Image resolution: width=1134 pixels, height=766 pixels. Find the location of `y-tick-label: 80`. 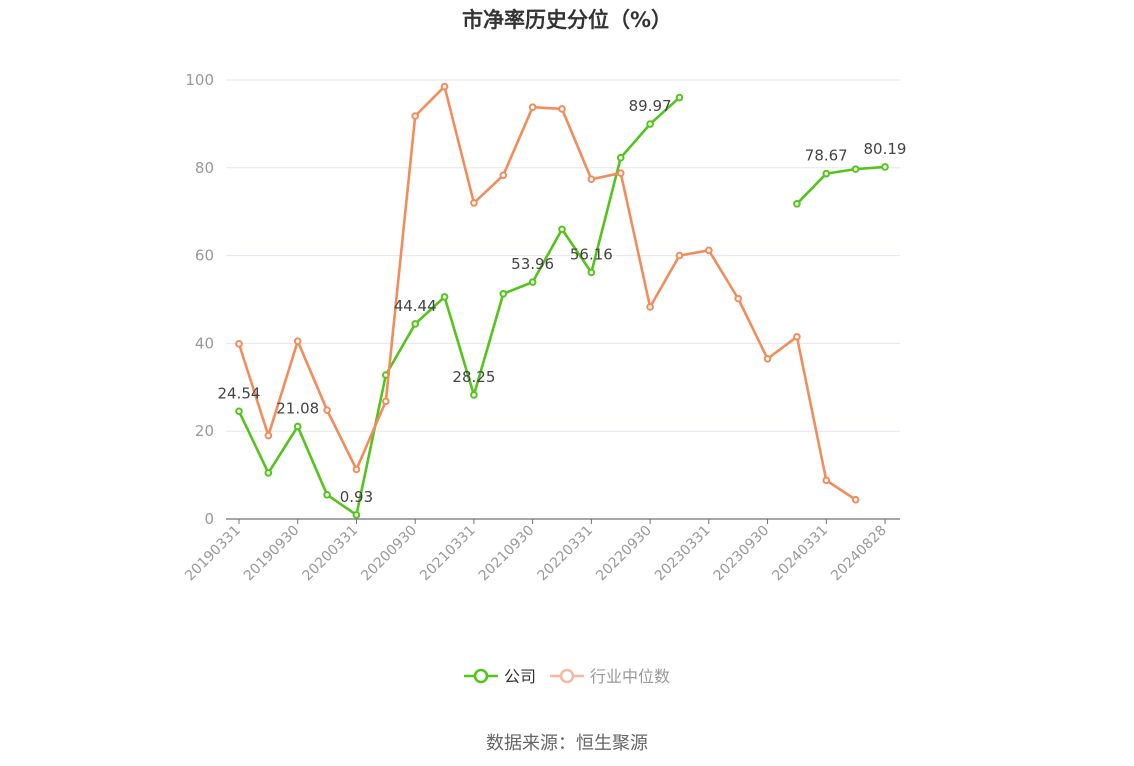

y-tick-label: 80 is located at coordinates (204, 168).